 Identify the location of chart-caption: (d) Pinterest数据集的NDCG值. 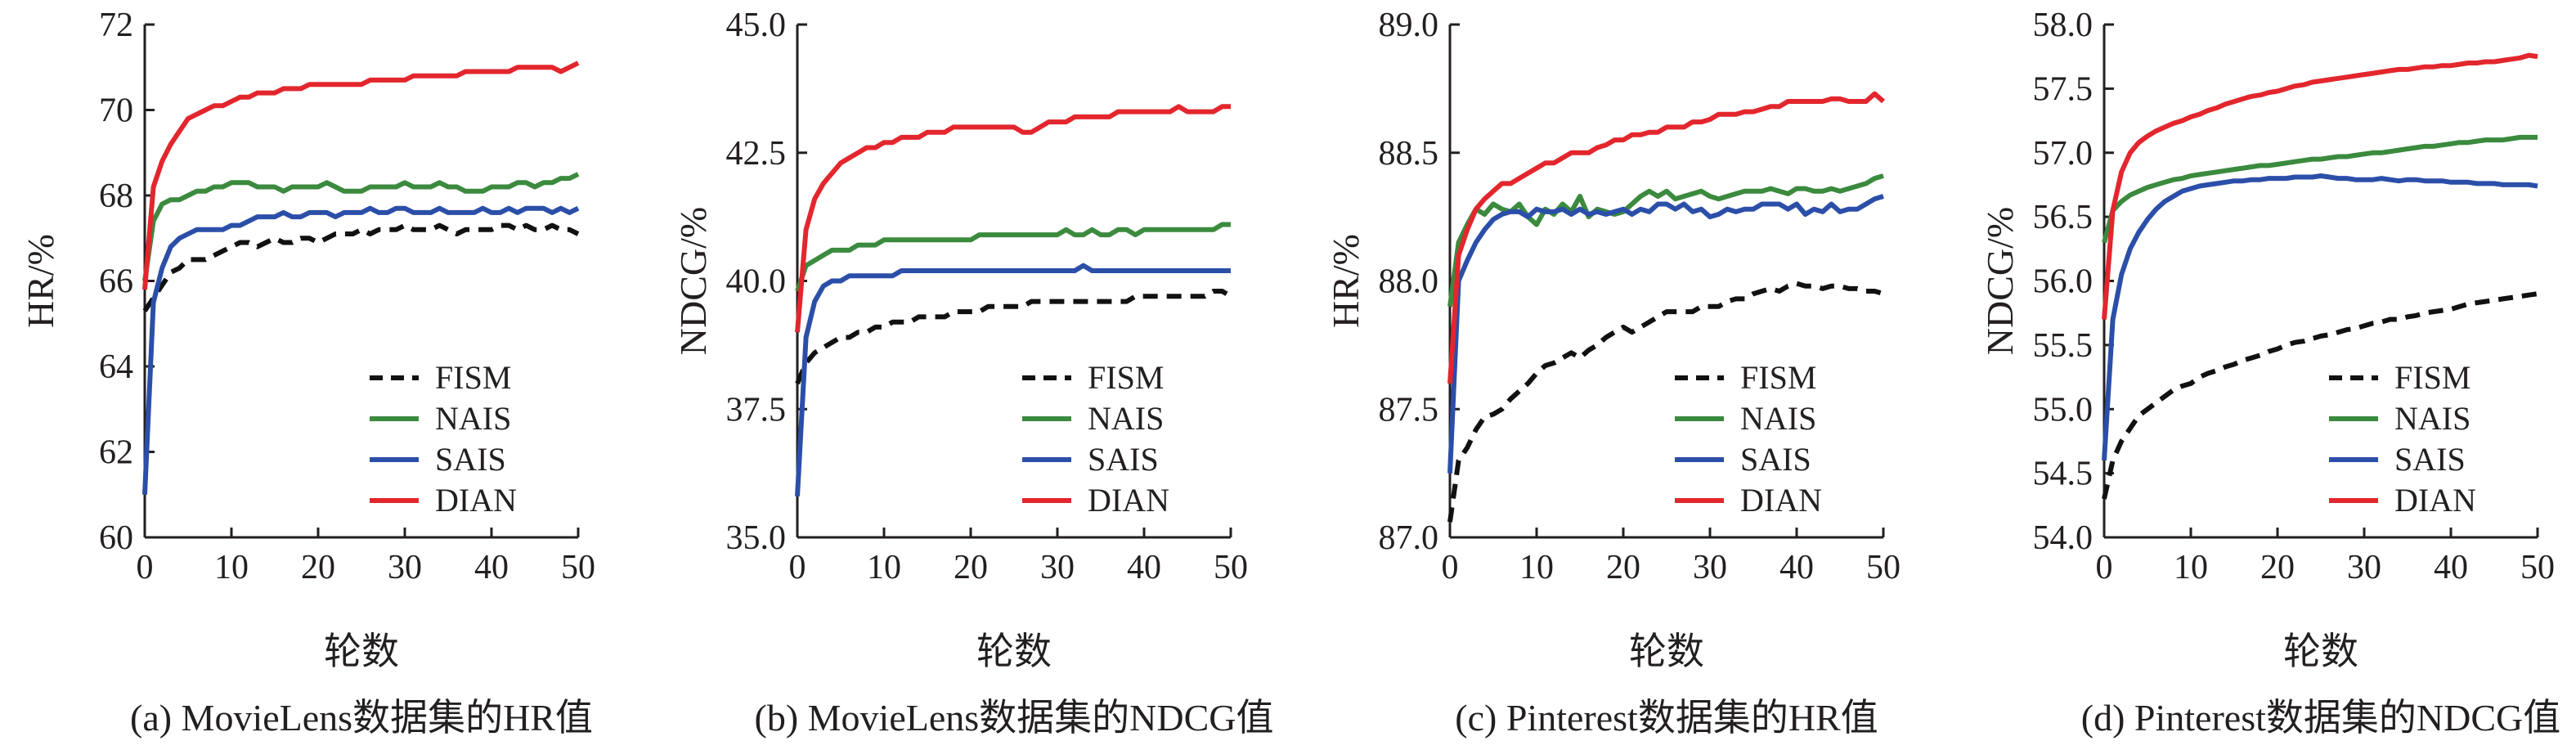
(2320, 718).